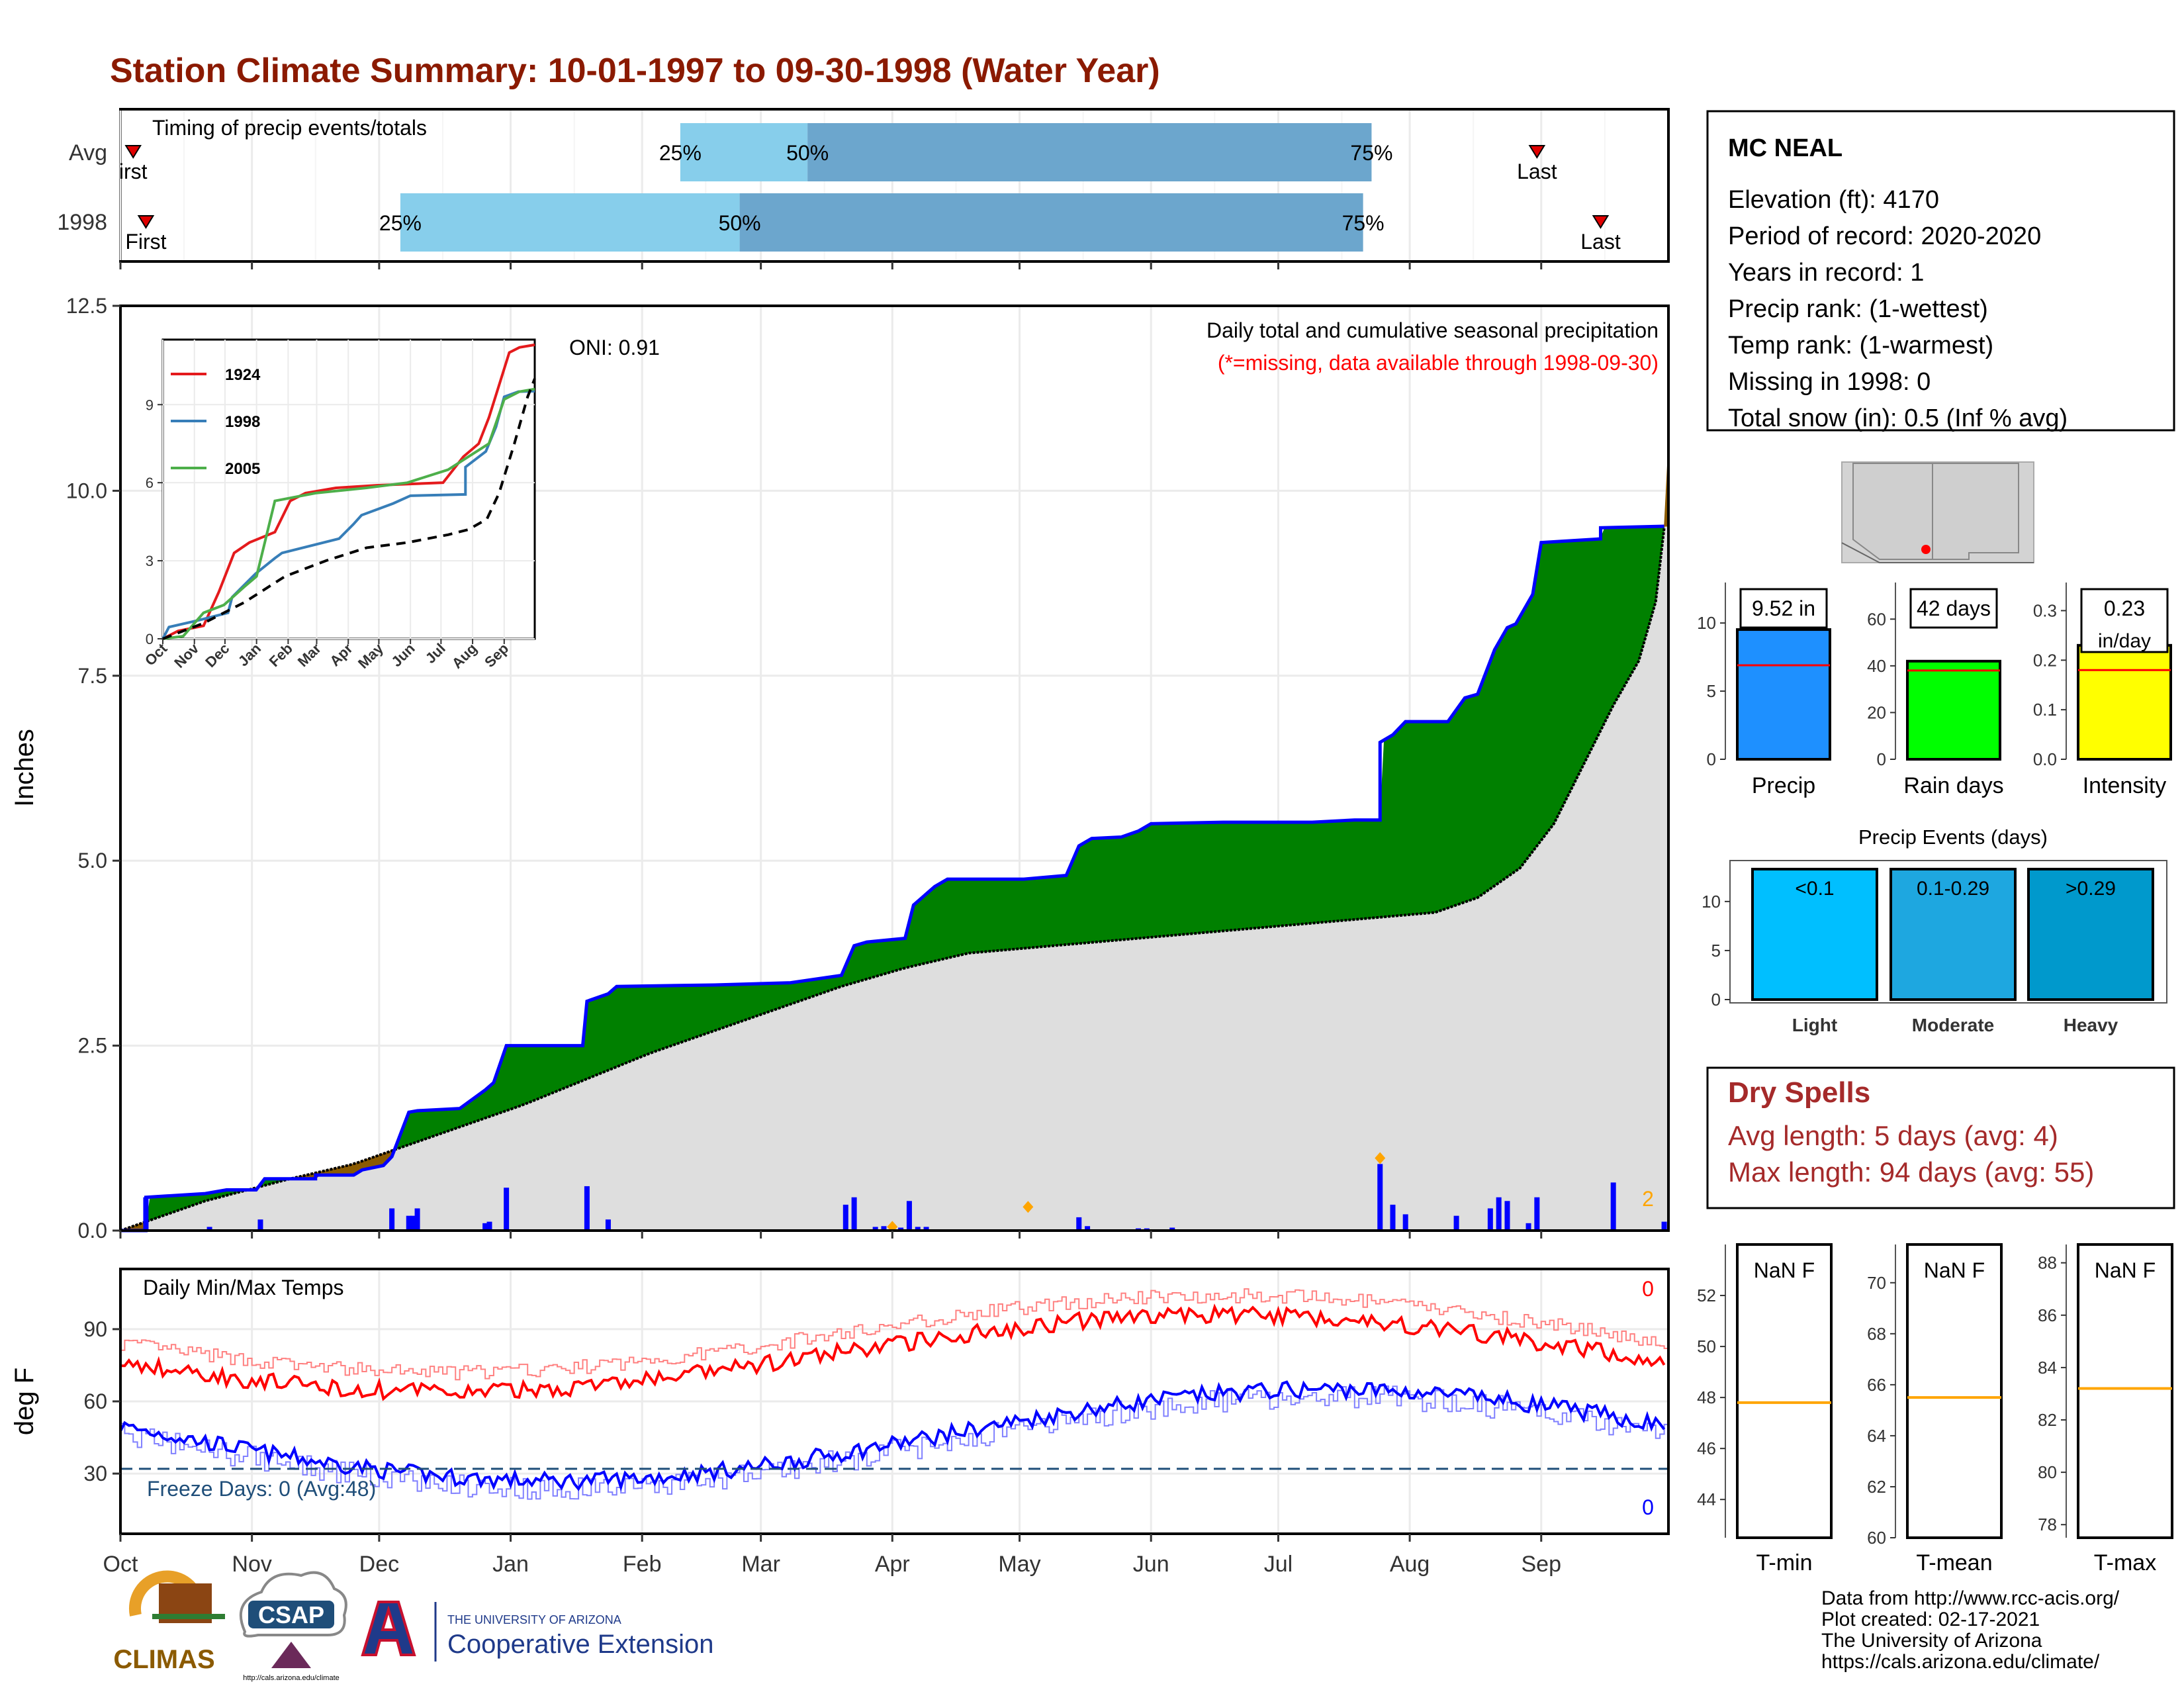 The image size is (2184, 1688). What do you see at coordinates (2045, 660) in the screenshot?
I see `summary-bar-tick-label: 0.2` at bounding box center [2045, 660].